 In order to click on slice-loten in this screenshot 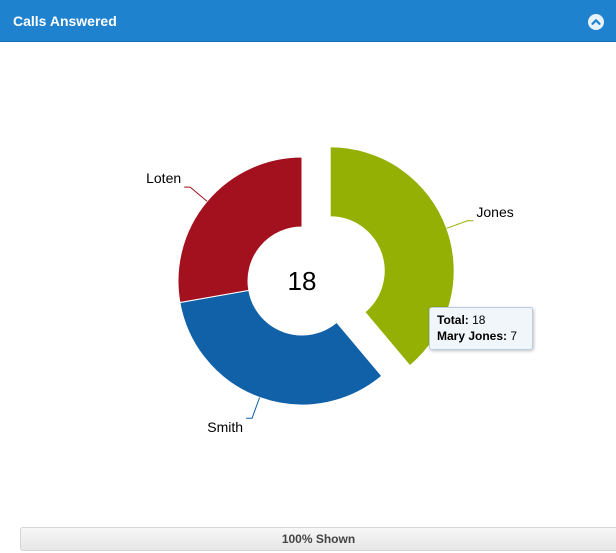, I will do `click(240, 230)`.